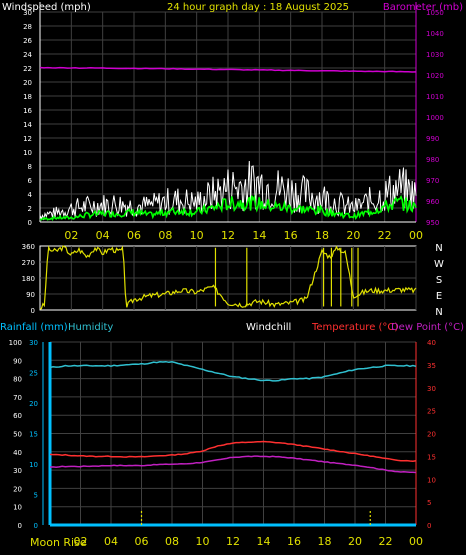 The image size is (466, 555). What do you see at coordinates (431, 457) in the screenshot?
I see `temperature-y-tick: 15` at bounding box center [431, 457].